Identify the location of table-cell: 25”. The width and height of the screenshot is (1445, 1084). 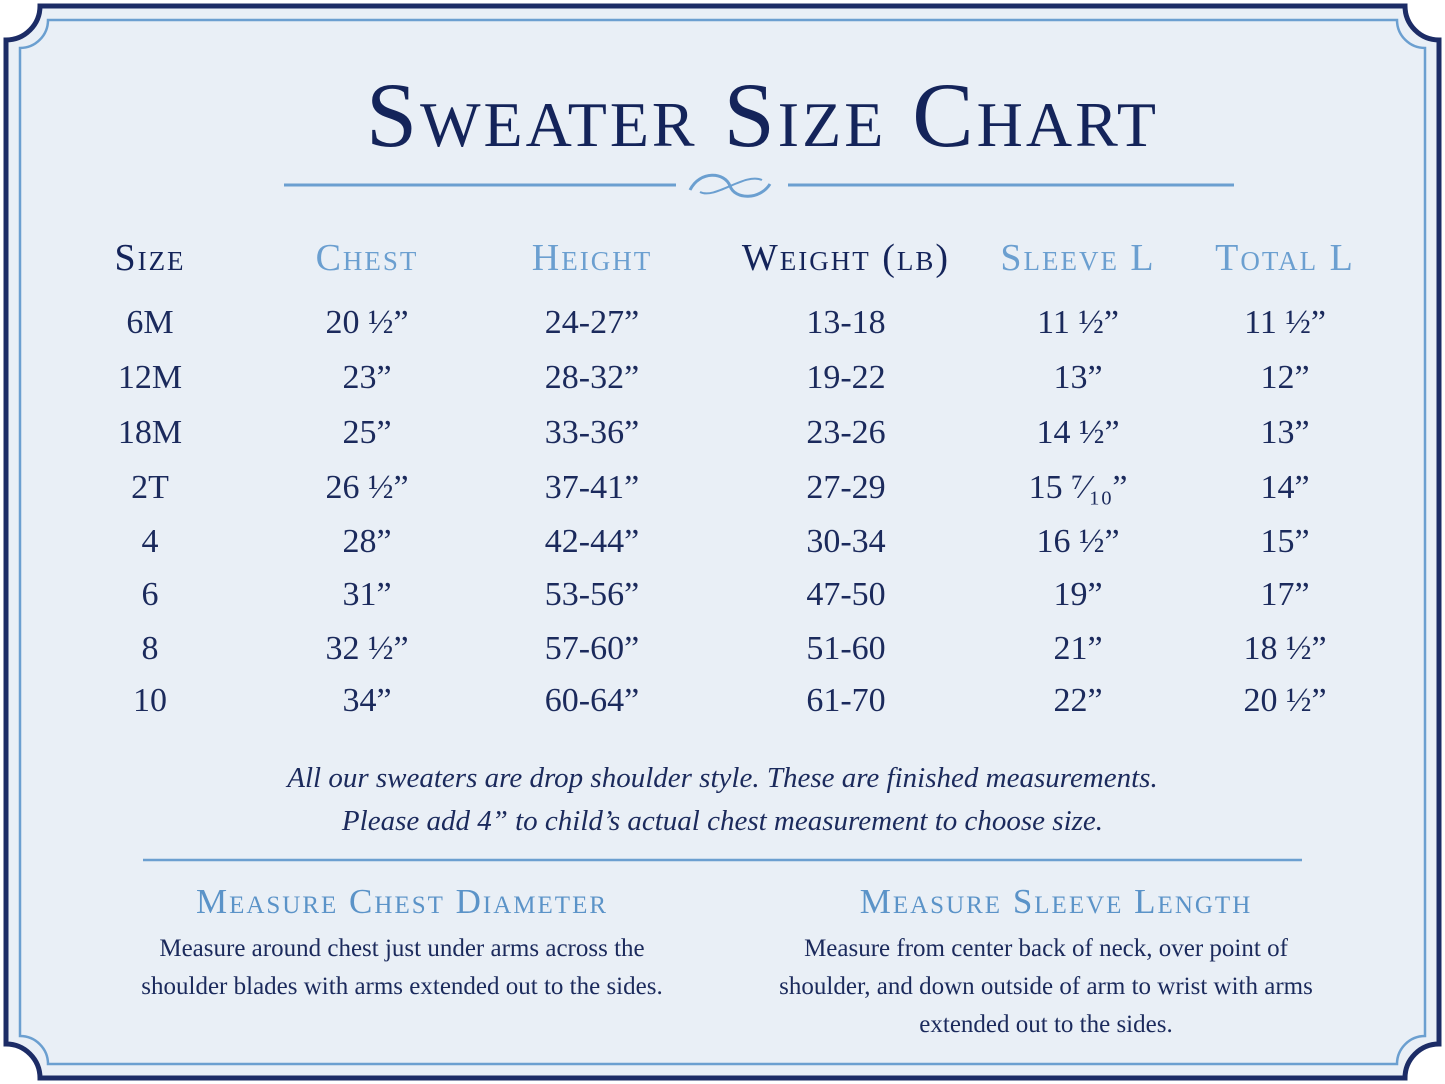
(367, 432).